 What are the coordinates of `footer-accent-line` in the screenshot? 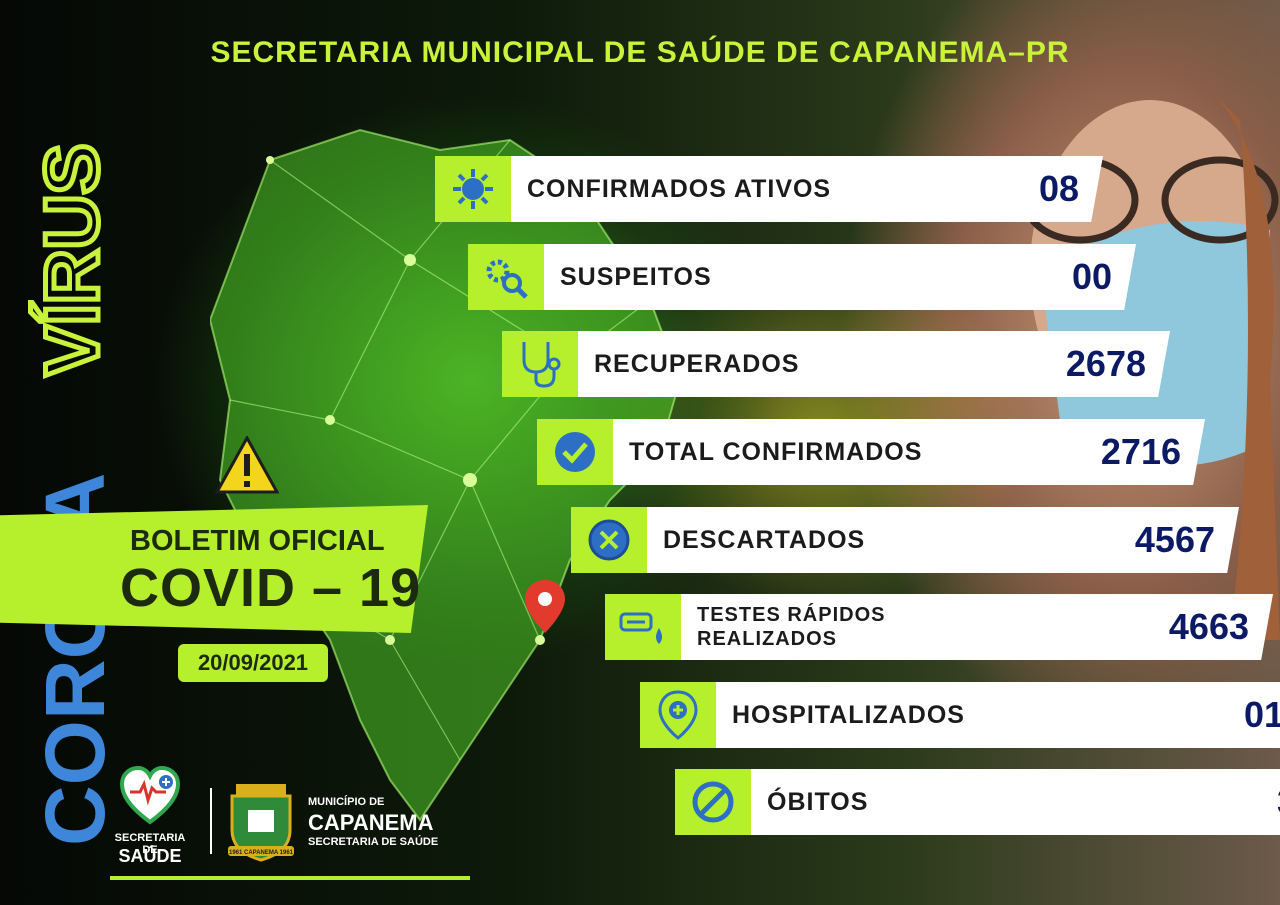 It's located at (290, 878).